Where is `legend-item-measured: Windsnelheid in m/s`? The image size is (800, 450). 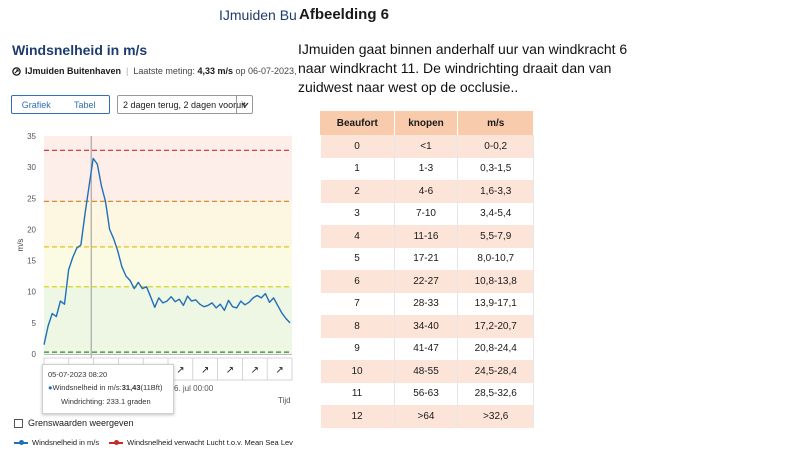
legend-item-measured: Windsnelheid in m/s is located at coordinates (56, 442).